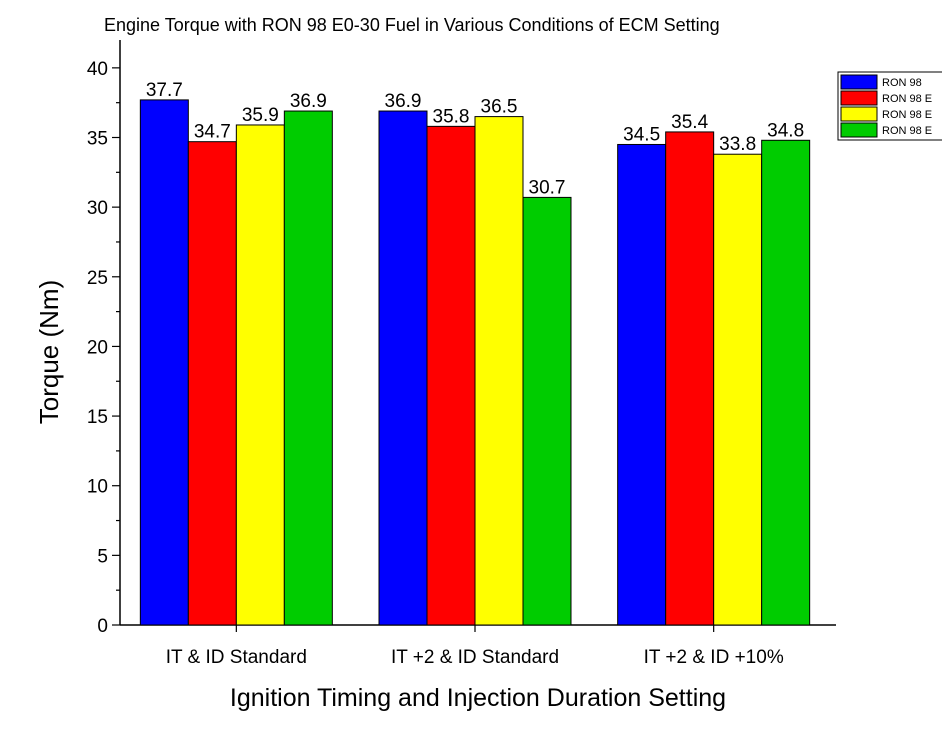 Image resolution: width=942 pixels, height=732 pixels. What do you see at coordinates (475, 657) in the screenshot?
I see `x-category-label: IT +2 & ID Standard` at bounding box center [475, 657].